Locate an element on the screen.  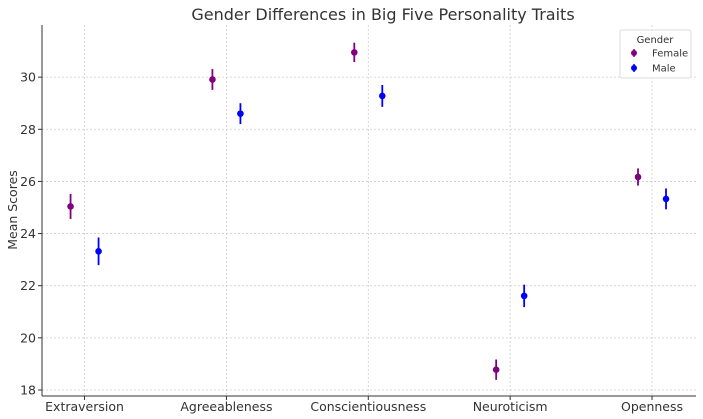
legend-label: Male is located at coordinates (664, 69).